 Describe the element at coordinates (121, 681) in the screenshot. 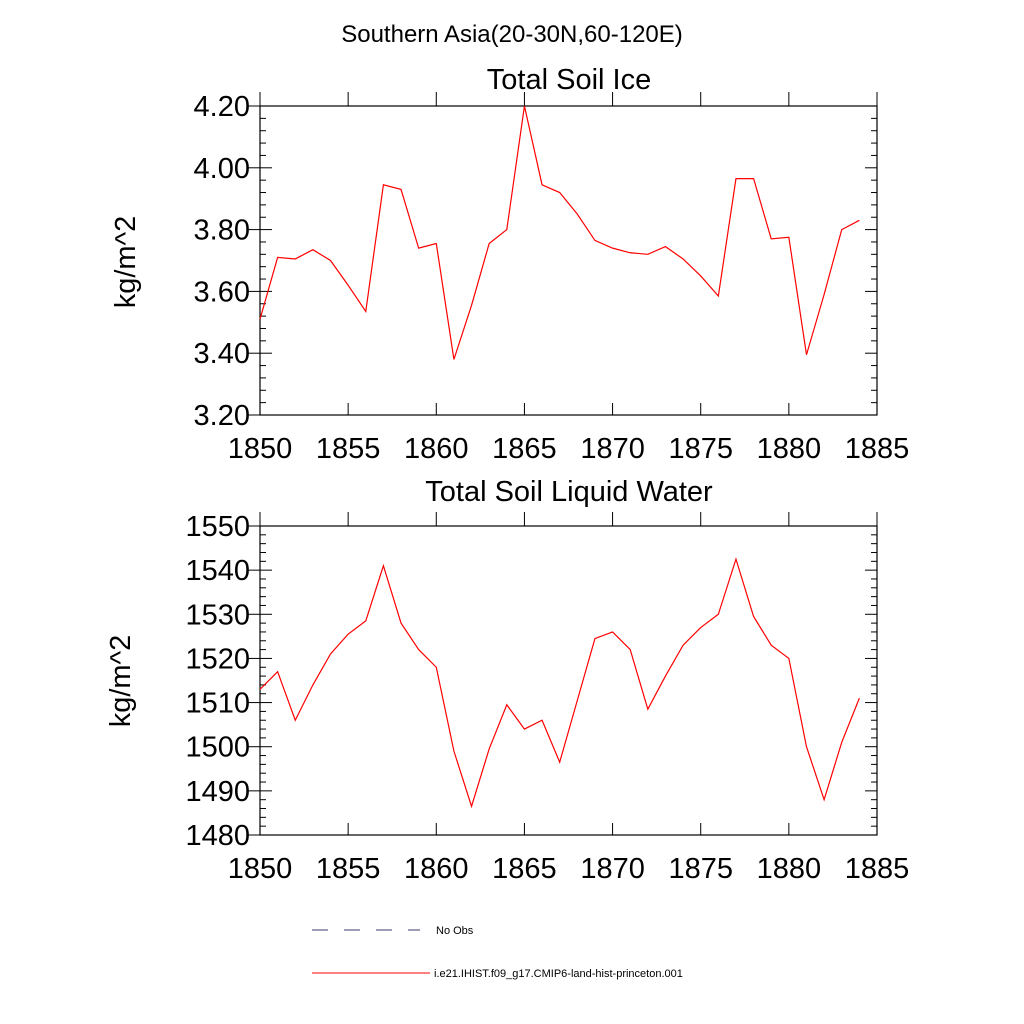

I see `soil-liquid-water-ylabel: kg/m^2` at that location.